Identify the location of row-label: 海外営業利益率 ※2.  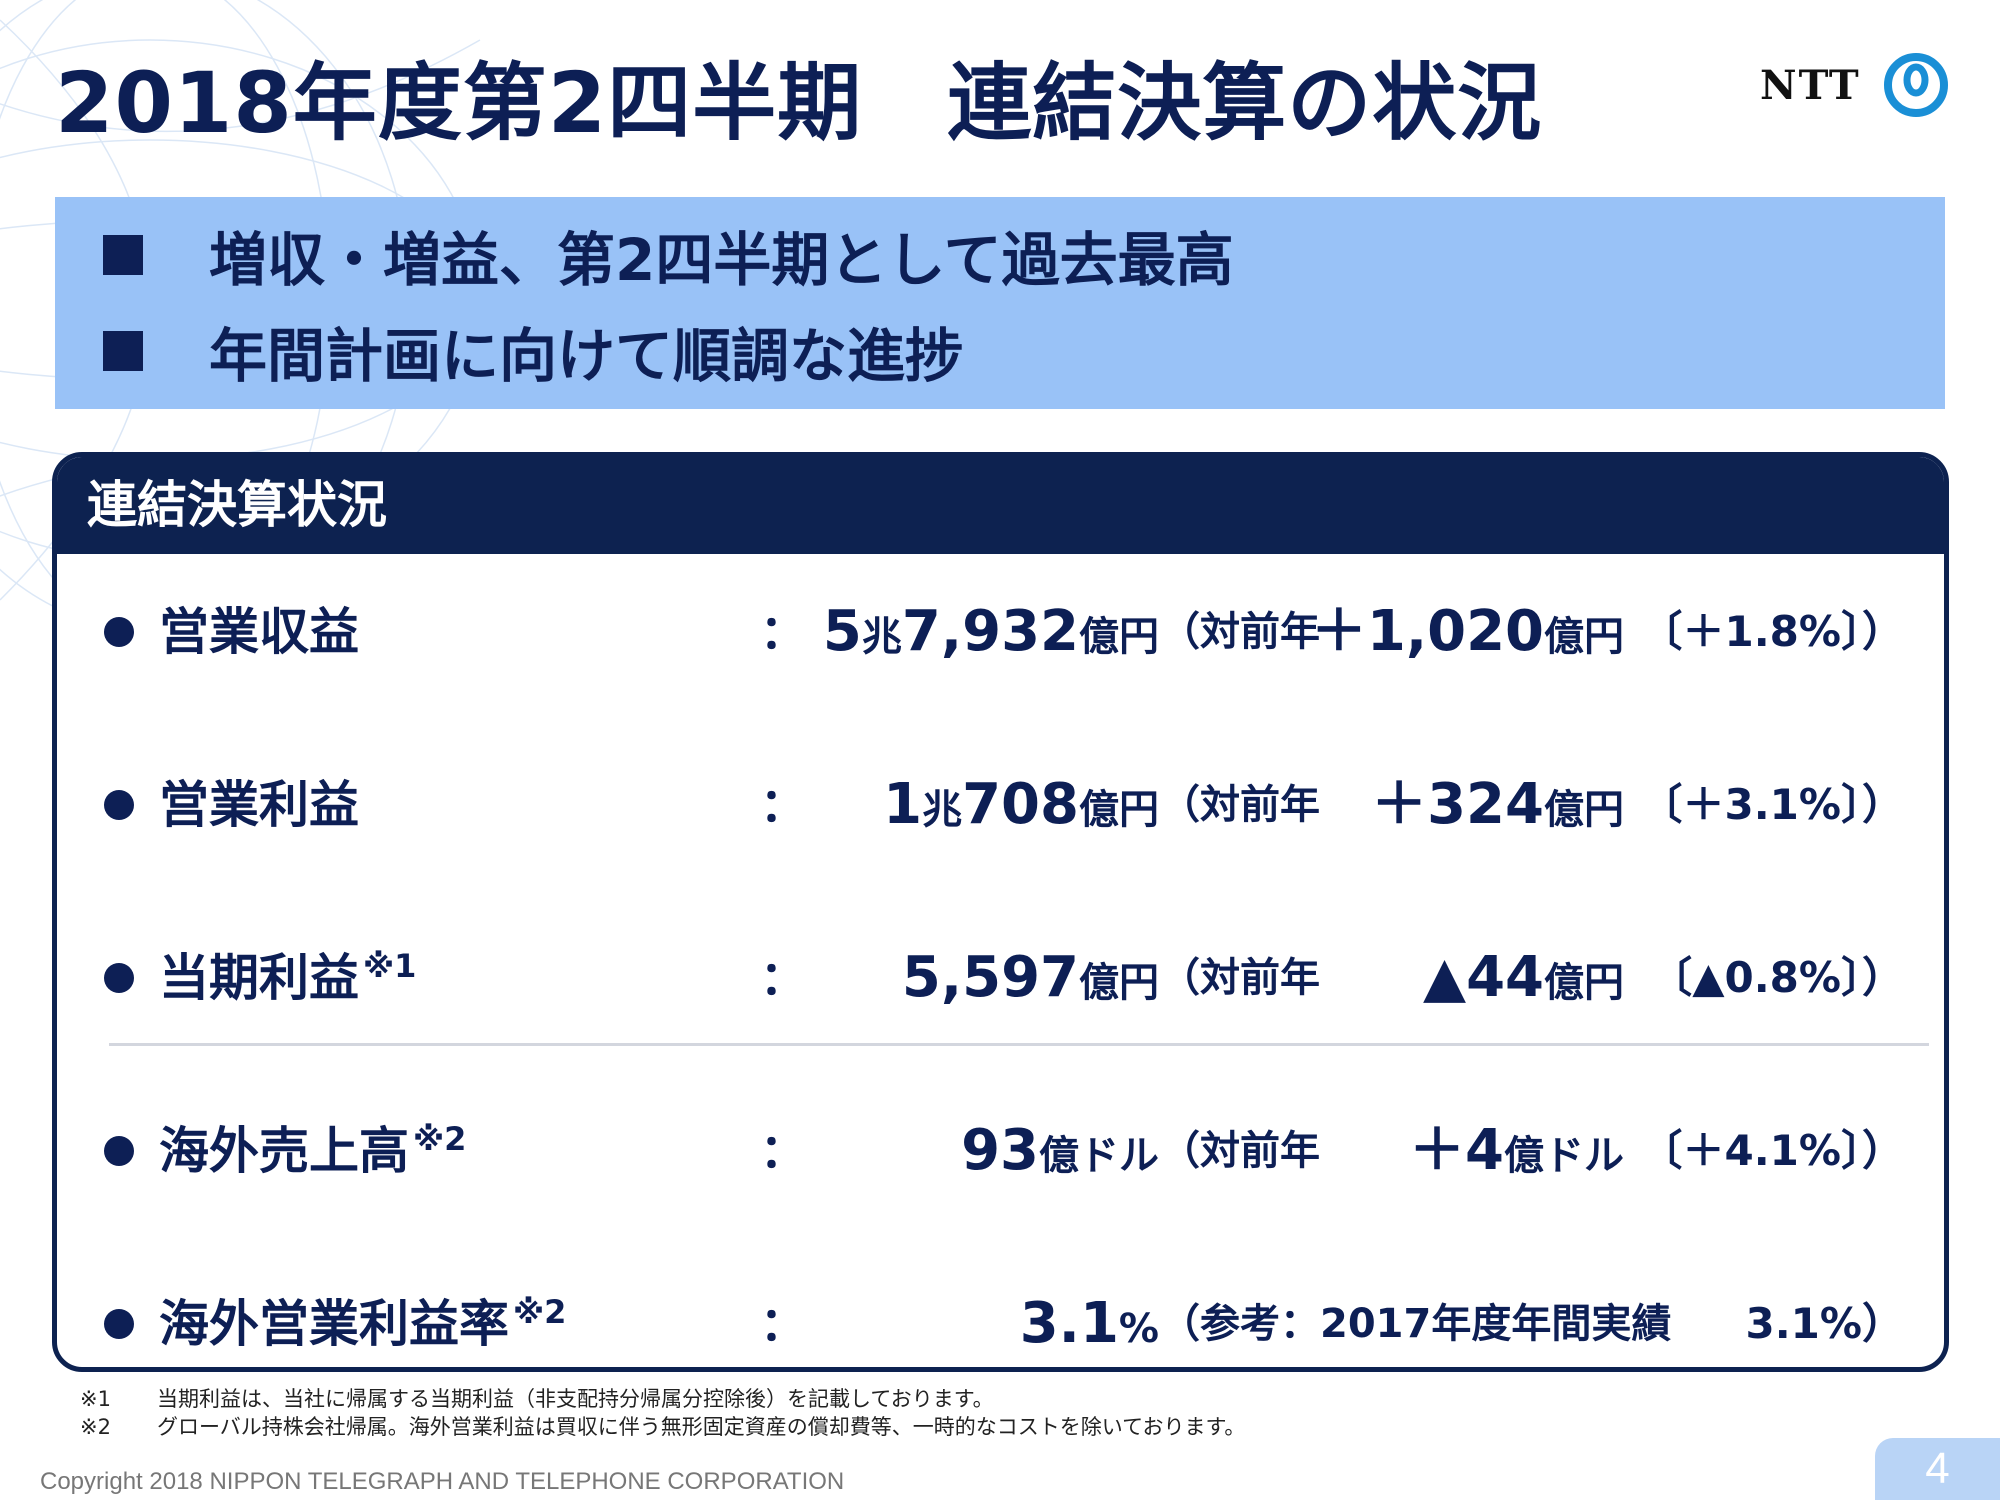
(363, 1323).